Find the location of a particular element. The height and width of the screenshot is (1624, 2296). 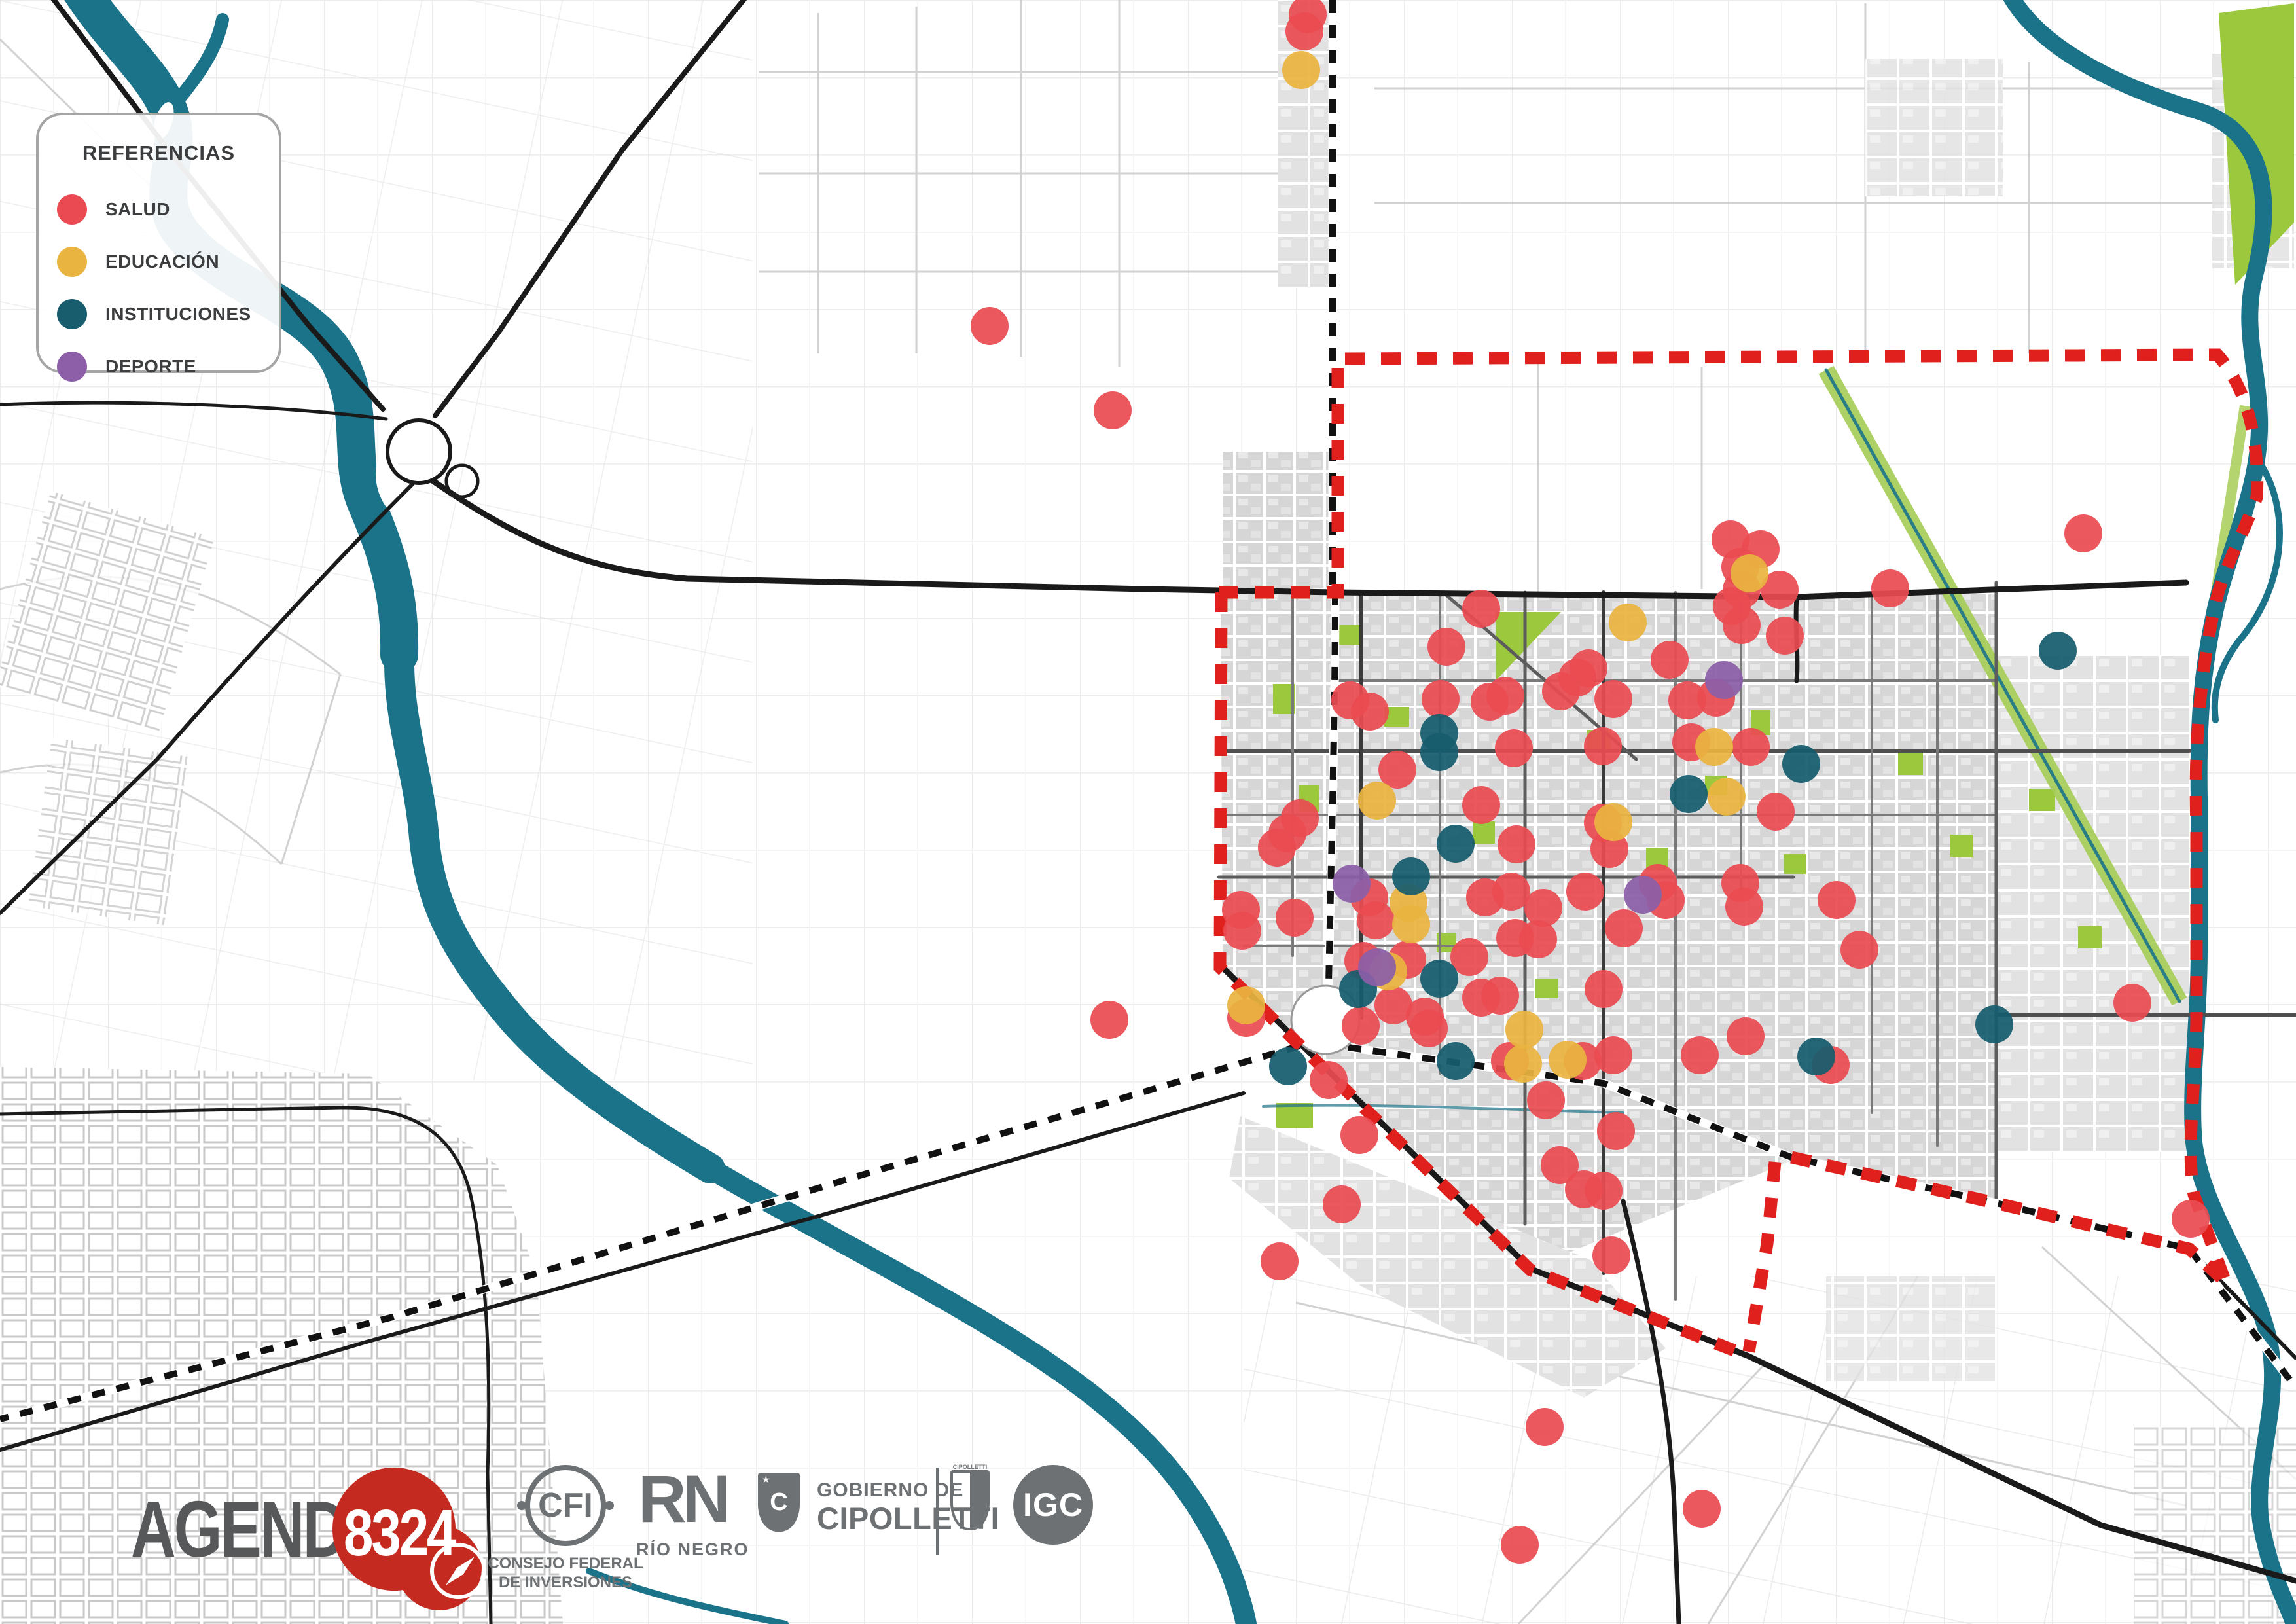

legend-item-deporte: DEPORTE is located at coordinates (159, 366).